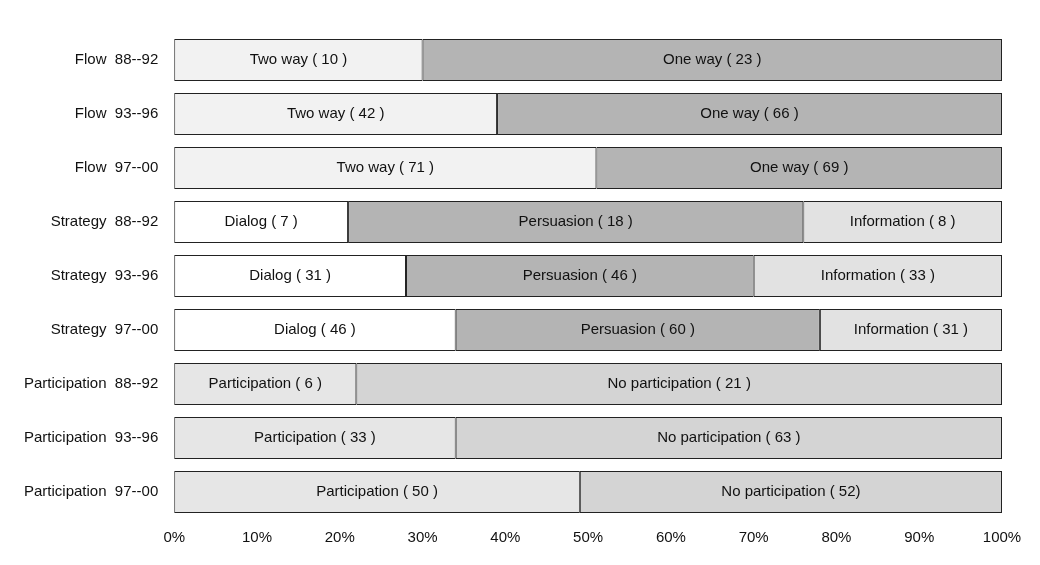  What do you see at coordinates (637, 329) in the screenshot?
I see `annotation: Persuasion ( 60 )` at bounding box center [637, 329].